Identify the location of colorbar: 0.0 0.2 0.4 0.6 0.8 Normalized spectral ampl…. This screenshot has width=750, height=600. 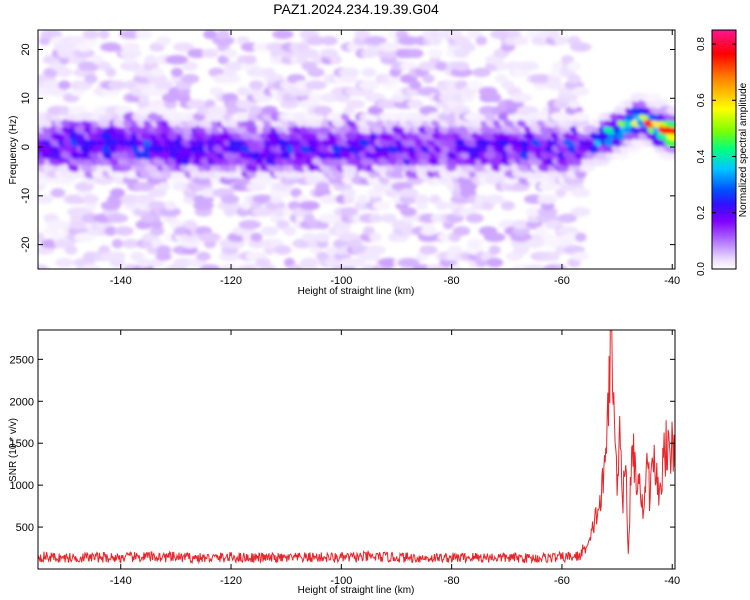
(722, 152).